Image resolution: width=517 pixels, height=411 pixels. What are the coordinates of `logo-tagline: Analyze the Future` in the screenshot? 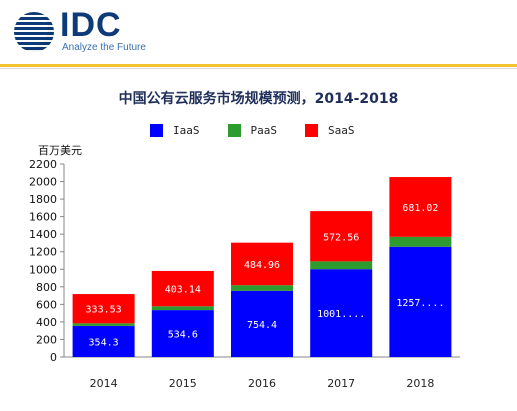 It's located at (104, 47).